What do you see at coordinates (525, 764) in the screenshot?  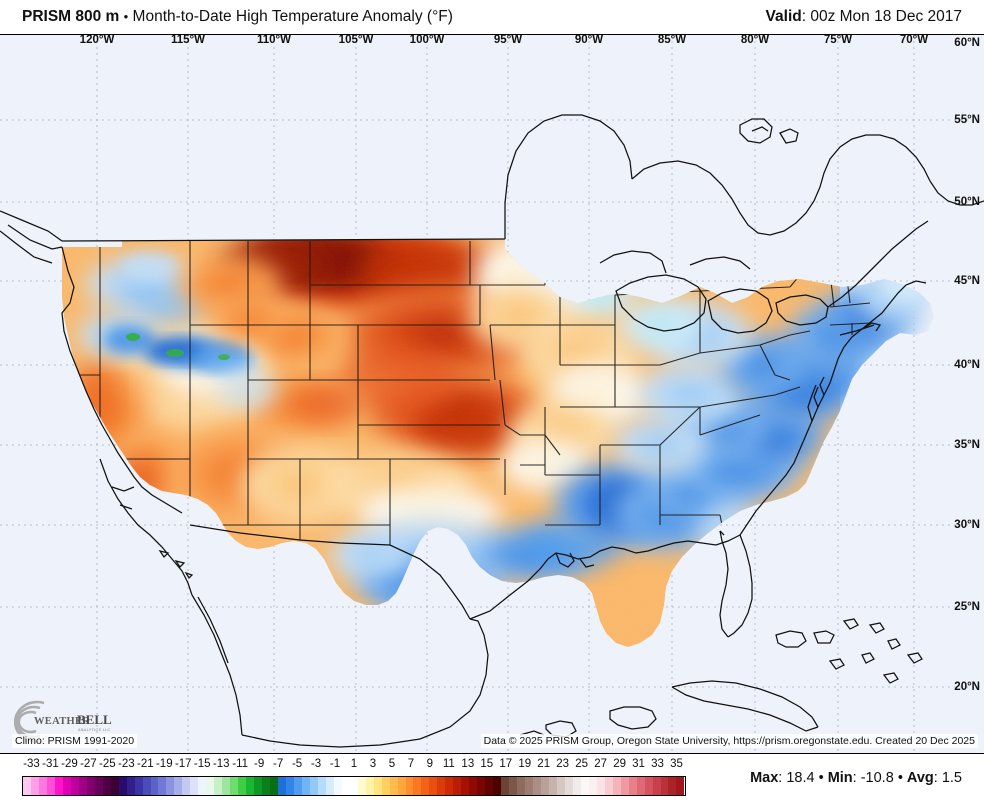 I see `colorbar-tick: 19` at bounding box center [525, 764].